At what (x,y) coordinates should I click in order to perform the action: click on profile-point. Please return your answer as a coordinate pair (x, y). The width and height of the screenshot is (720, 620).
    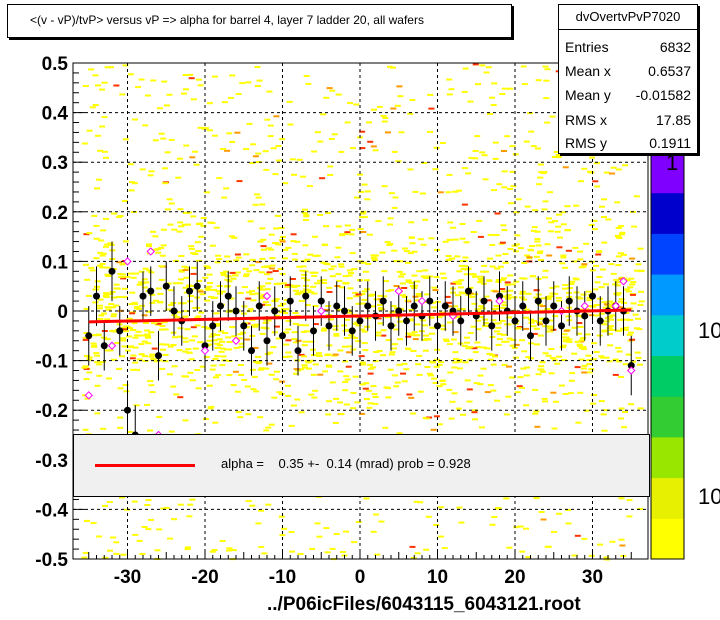
    Looking at the image, I should click on (600, 321).